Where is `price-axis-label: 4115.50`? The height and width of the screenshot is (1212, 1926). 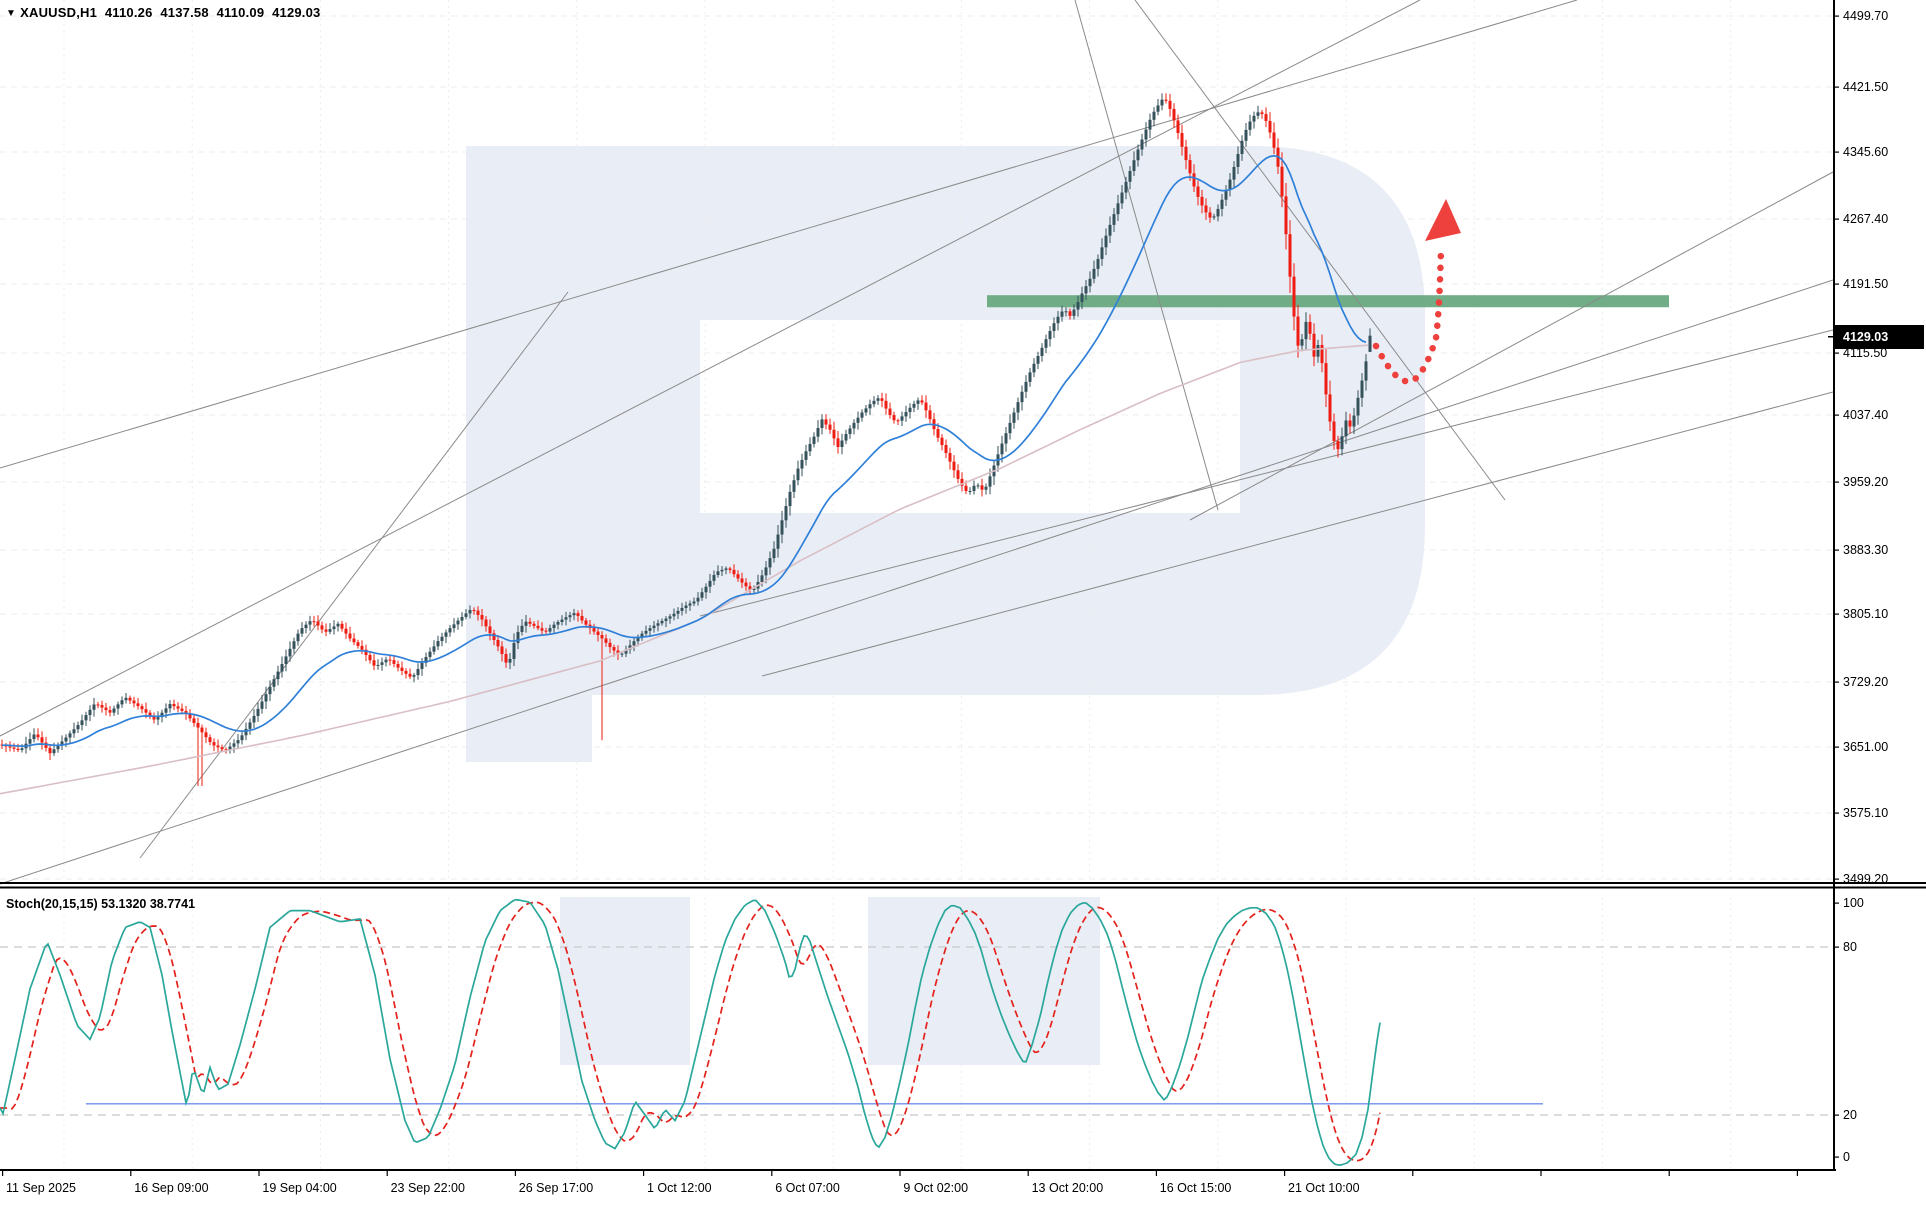 price-axis-label: 4115.50 is located at coordinates (1865, 353).